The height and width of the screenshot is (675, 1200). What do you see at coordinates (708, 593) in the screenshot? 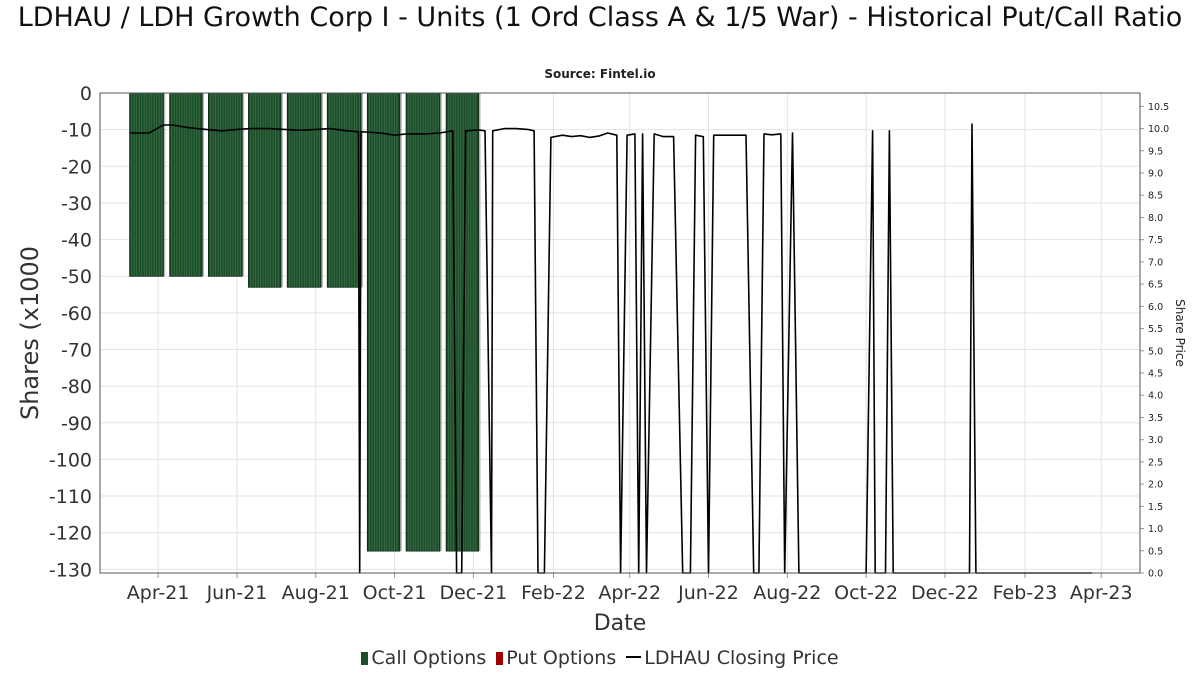
I see `x-tick-label: Jun-22` at bounding box center [708, 593].